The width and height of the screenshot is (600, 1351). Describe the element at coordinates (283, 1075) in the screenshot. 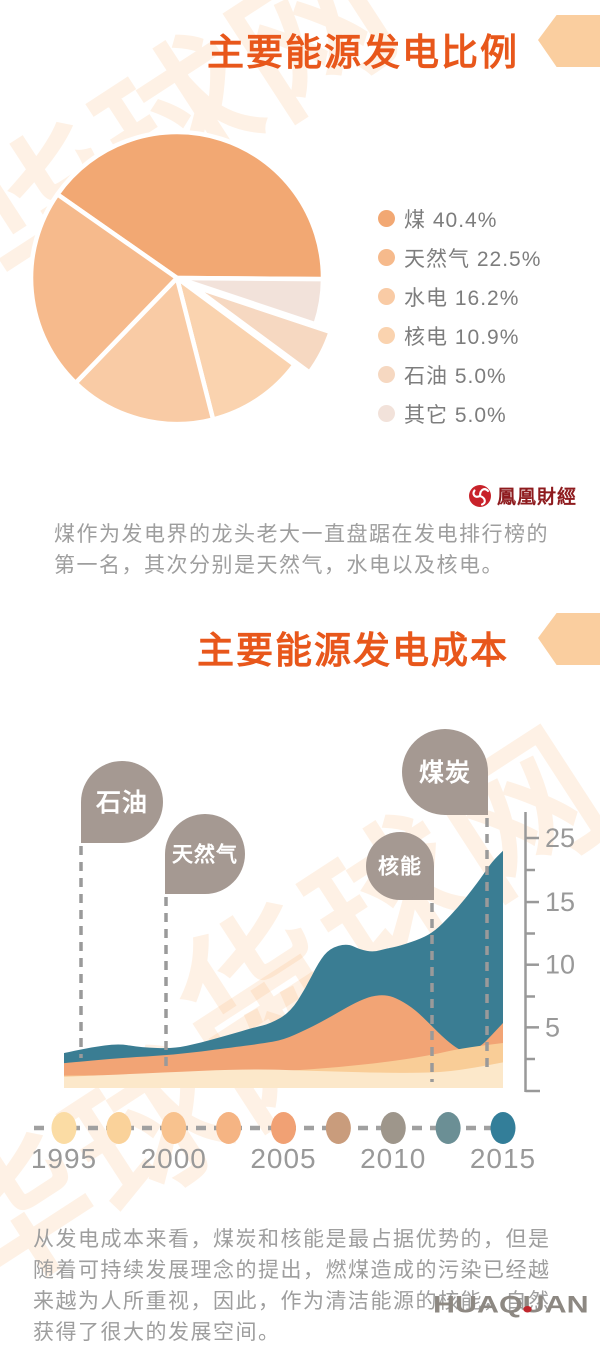

I see `area-series-石油` at that location.